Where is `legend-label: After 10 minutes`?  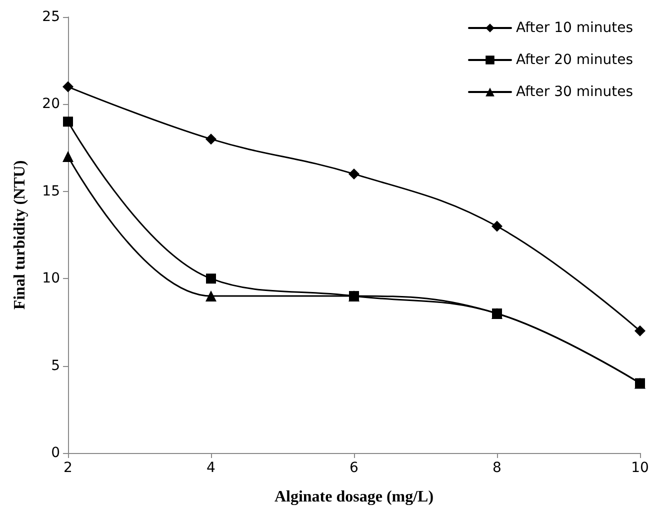 legend-label: After 10 minutes is located at coordinates (575, 28).